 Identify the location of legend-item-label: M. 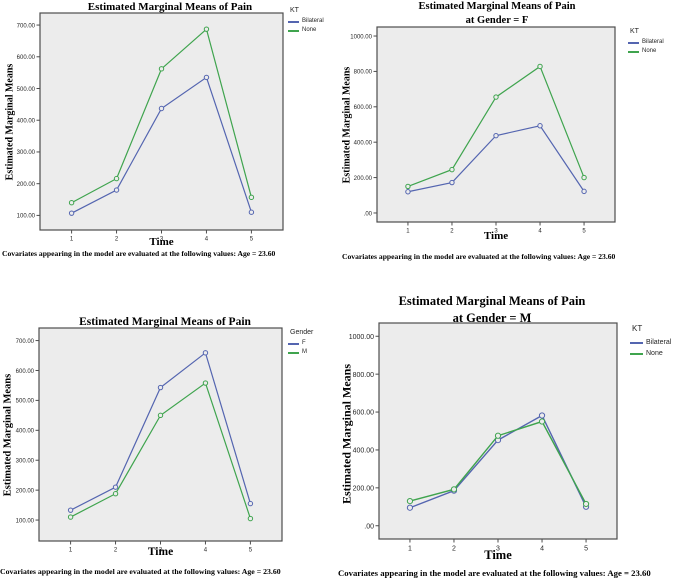
(304, 352).